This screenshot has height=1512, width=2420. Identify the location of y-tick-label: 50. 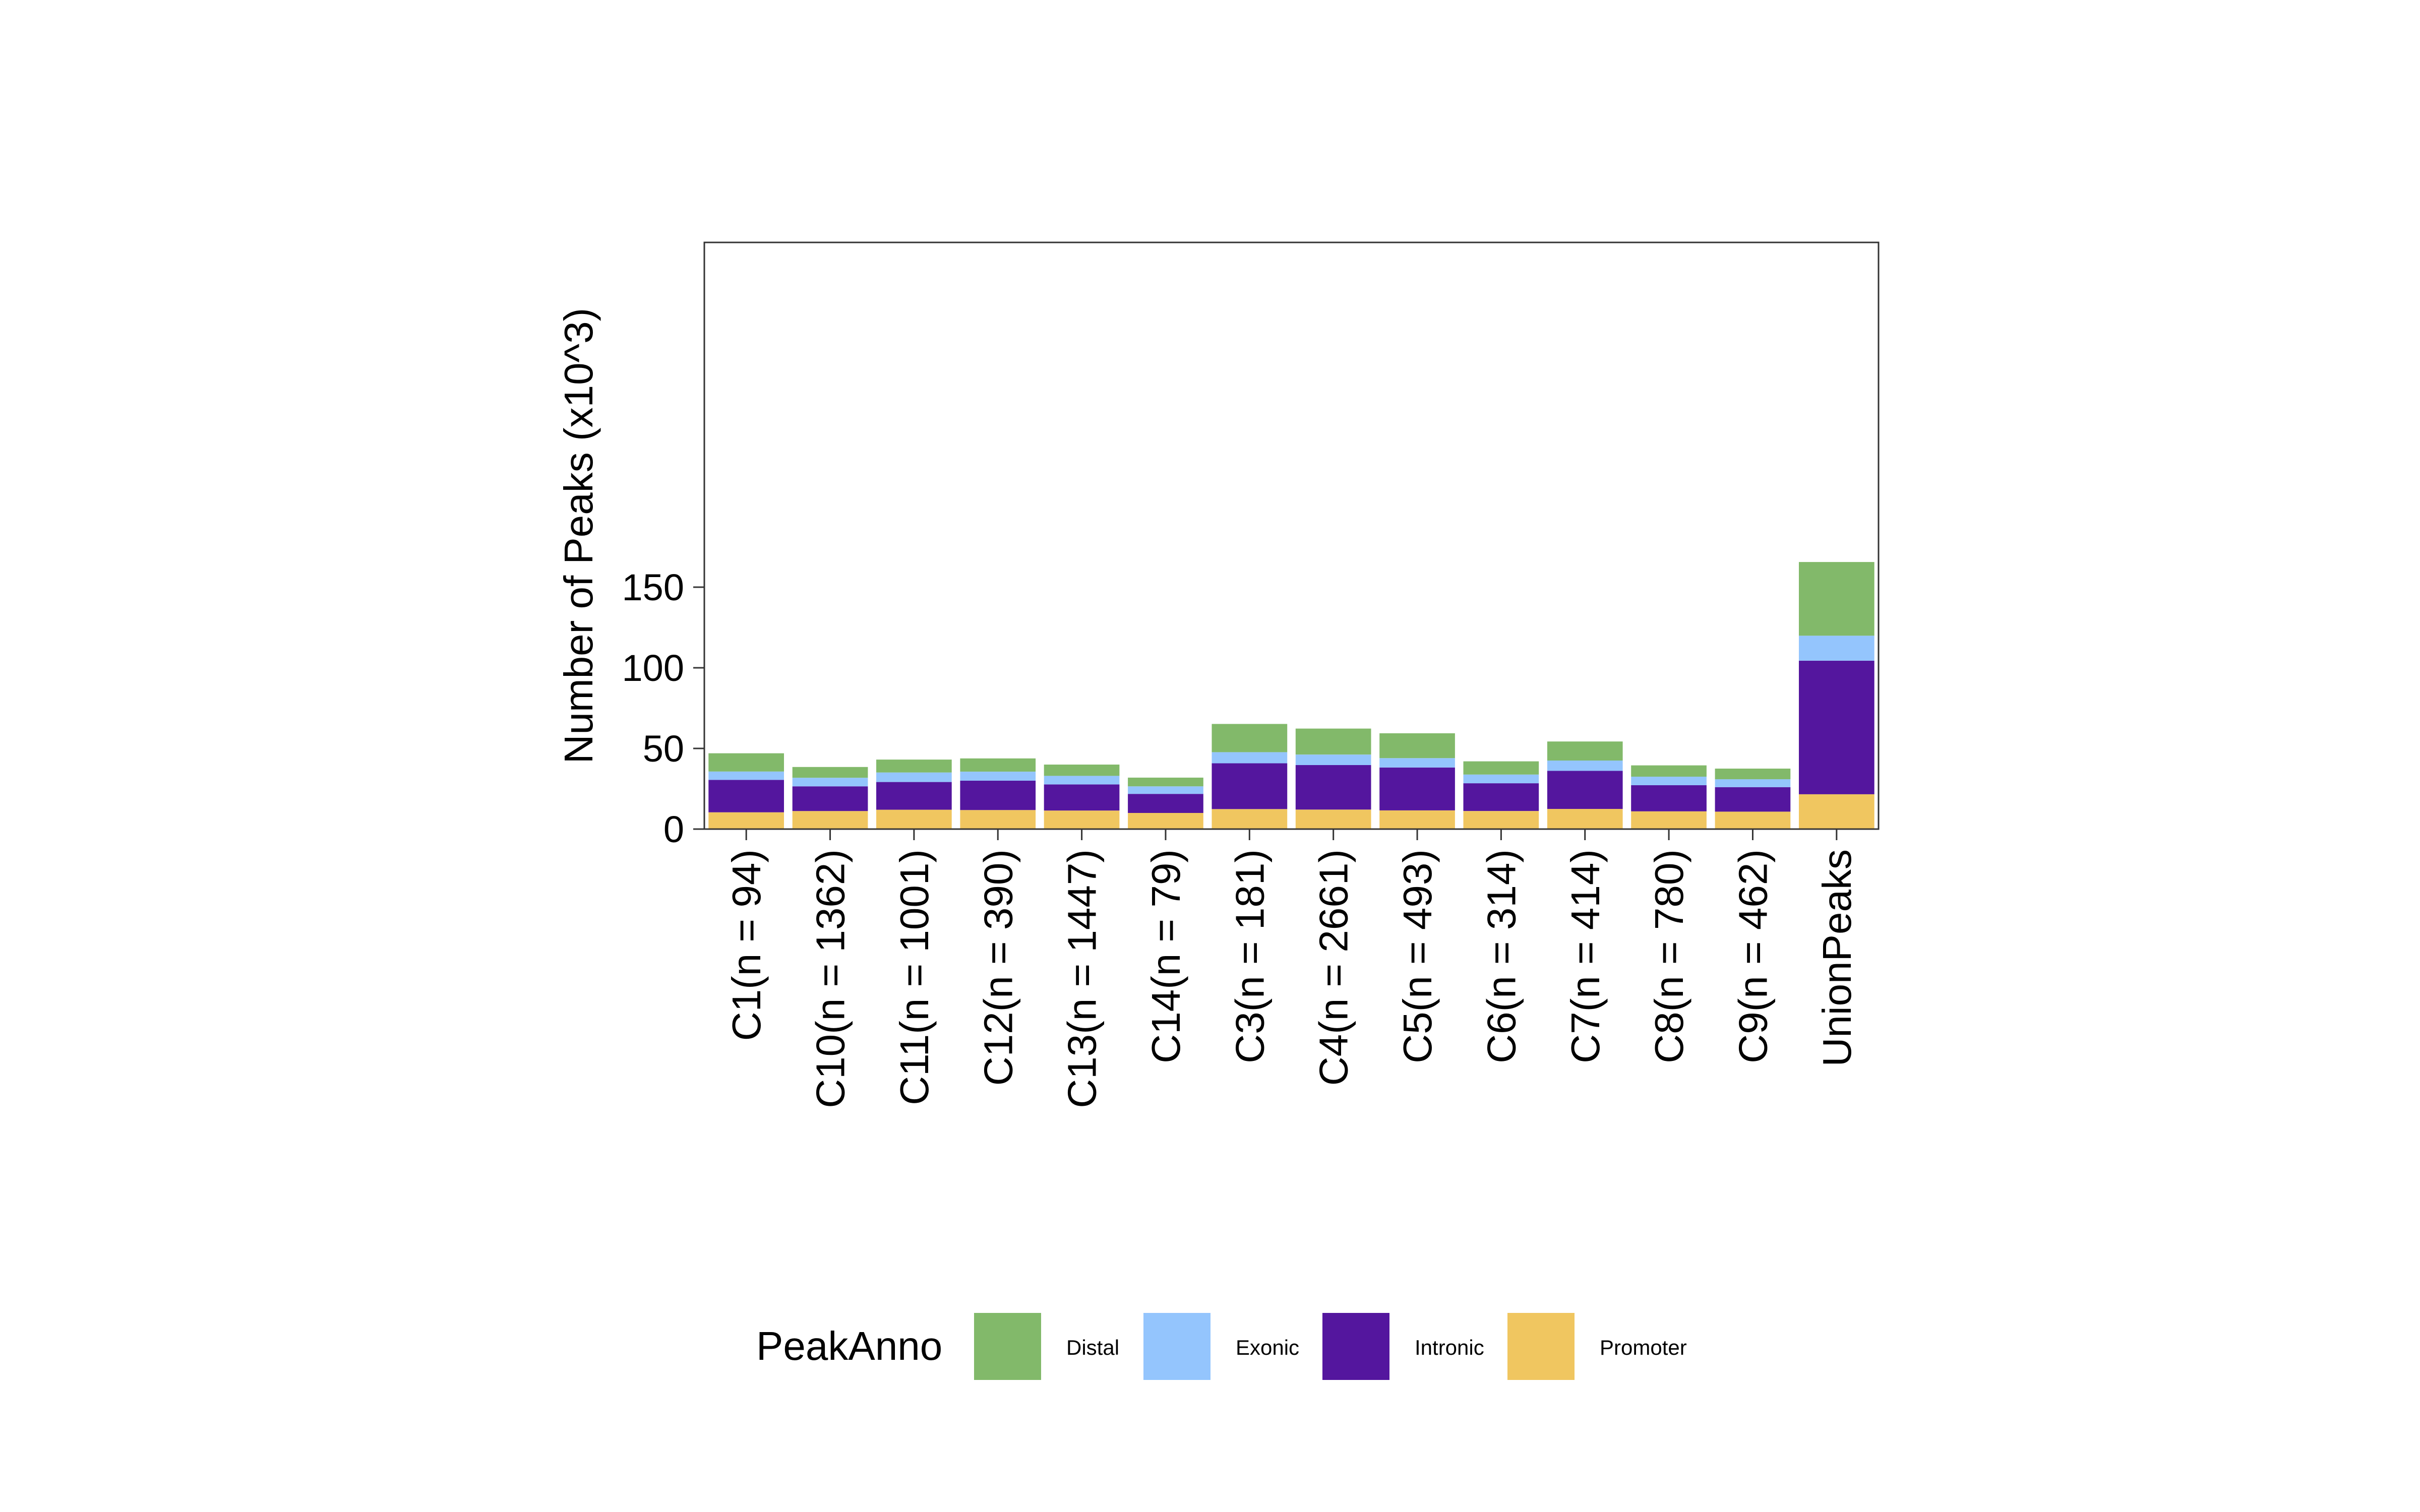
(663, 749).